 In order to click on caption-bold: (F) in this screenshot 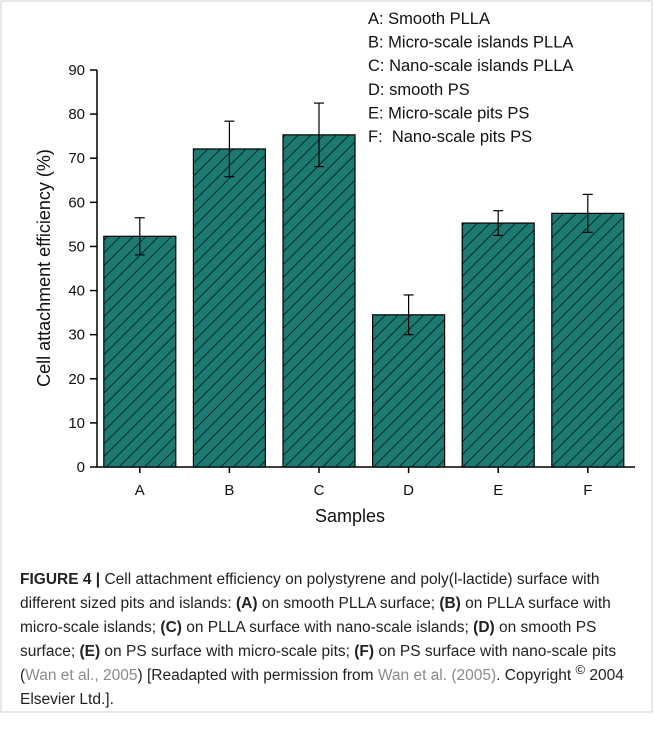, I will do `click(364, 651)`.